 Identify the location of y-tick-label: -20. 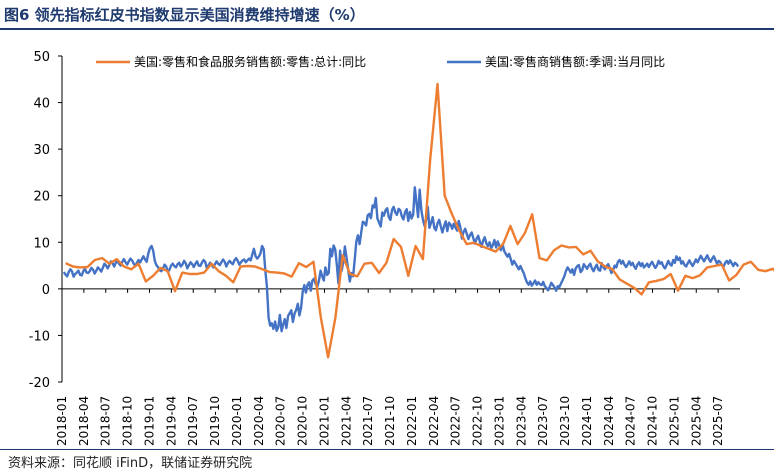
(39, 383).